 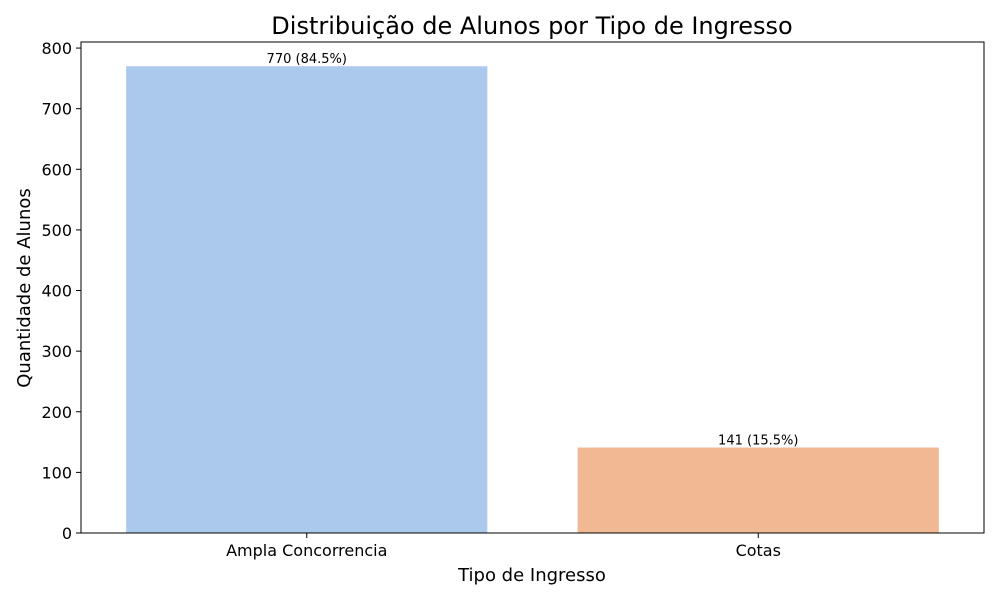 I want to click on y-tick-label: 300, so click(x=56, y=351).